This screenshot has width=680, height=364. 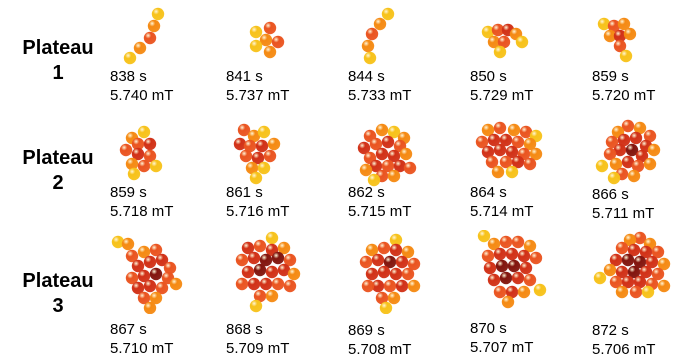 What do you see at coordinates (366, 192) in the screenshot?
I see `snapshot-time: 862 s` at bounding box center [366, 192].